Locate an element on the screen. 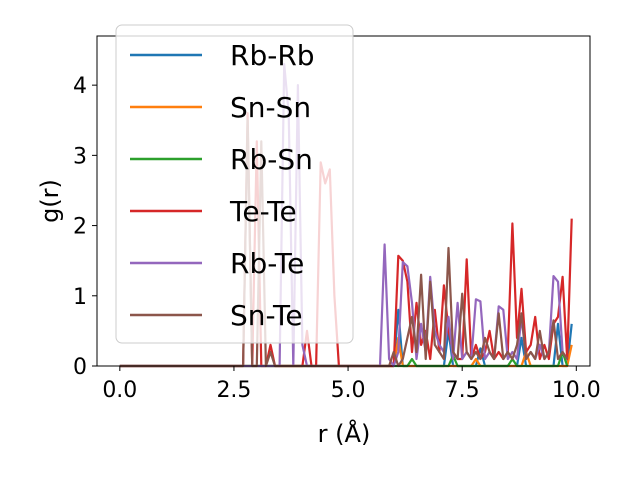 Image resolution: width=640 pixels, height=480 pixels. y-tick-label: 4 is located at coordinates (80, 86).